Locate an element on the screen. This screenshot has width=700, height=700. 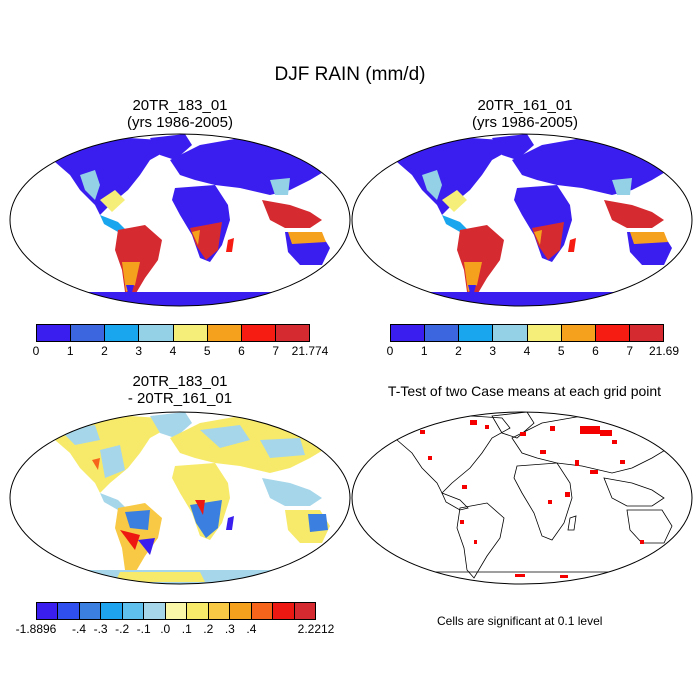
colorbar-tick-label: -.1 is located at coordinates (143, 629).